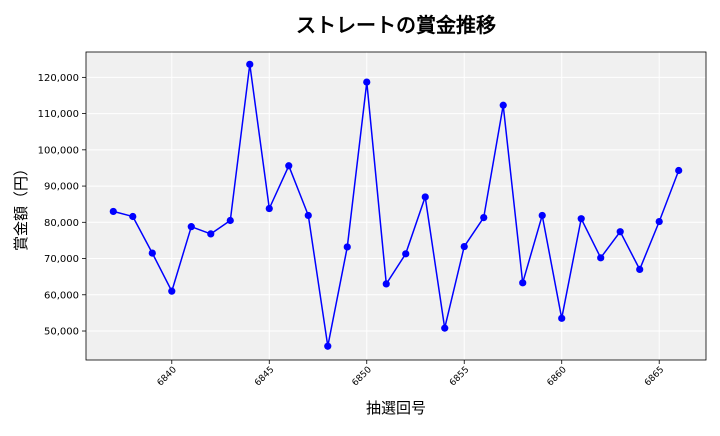 This screenshot has width=720, height=436. Describe the element at coordinates (58, 78) in the screenshot. I see `y-tick-label: 120,000` at that location.